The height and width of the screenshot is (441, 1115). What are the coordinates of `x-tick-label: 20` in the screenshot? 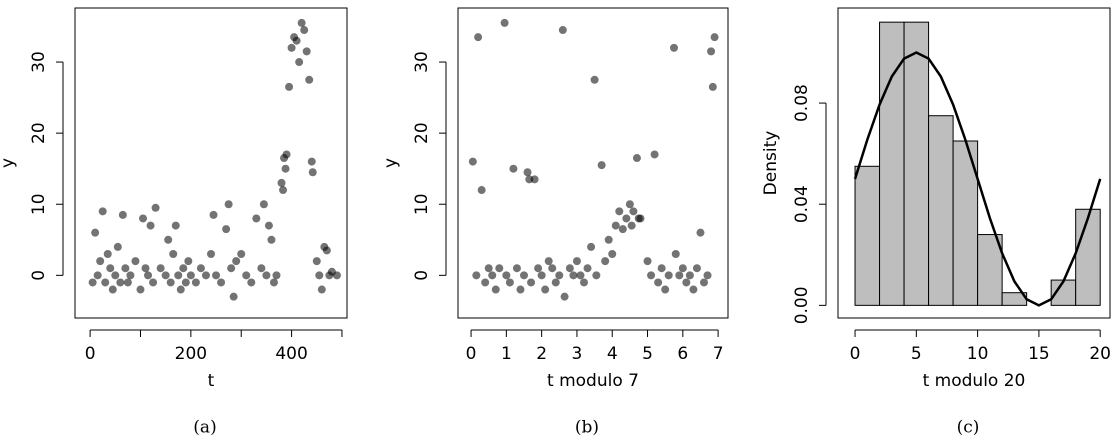 It's located at (1100, 354).